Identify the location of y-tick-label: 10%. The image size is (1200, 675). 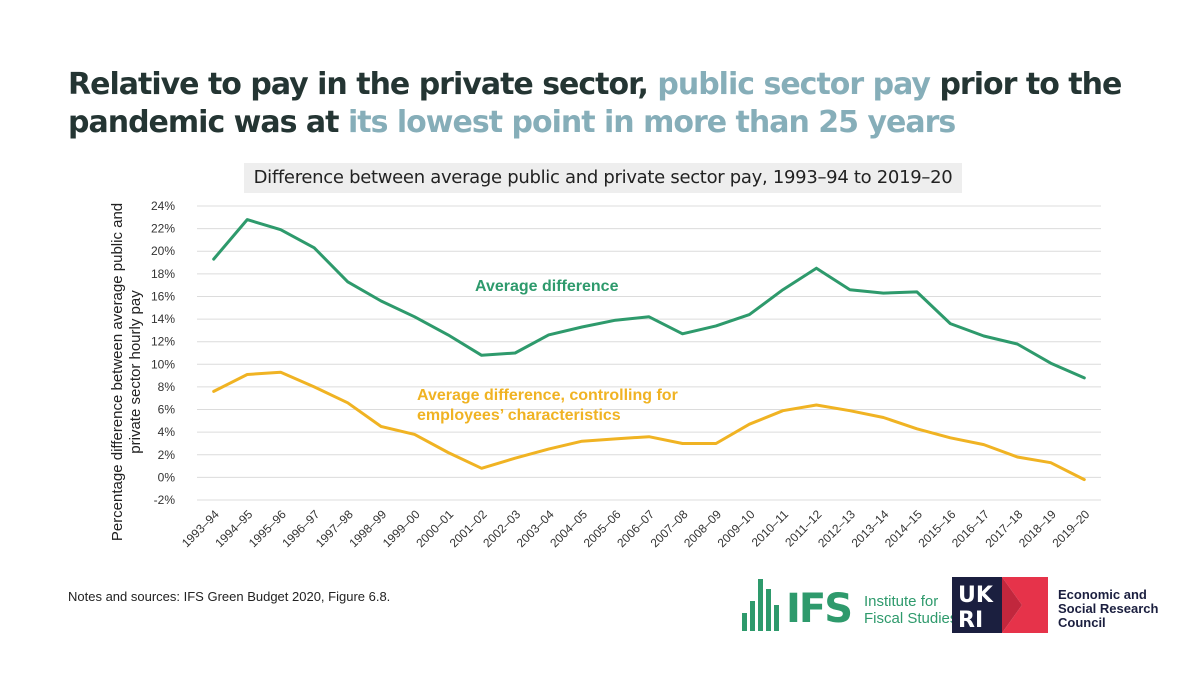
(163, 364).